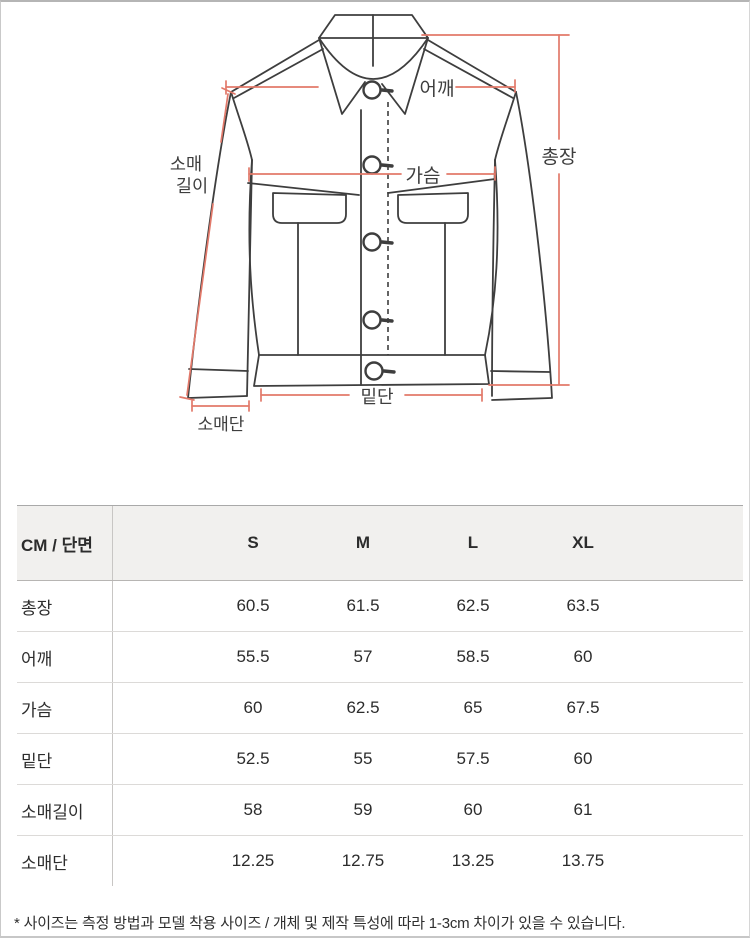 The height and width of the screenshot is (938, 750). What do you see at coordinates (583, 707) in the screenshot?
I see `table-cell: 67.5` at bounding box center [583, 707].